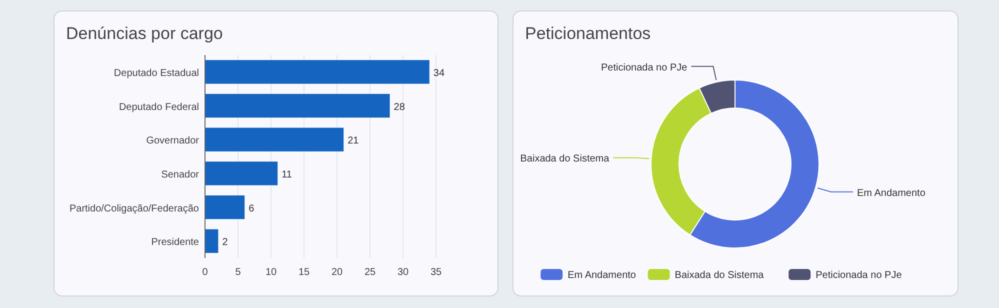 This screenshot has height=308, width=999. Describe the element at coordinates (891, 193) in the screenshot. I see `slice-label: Em Andamento` at that location.